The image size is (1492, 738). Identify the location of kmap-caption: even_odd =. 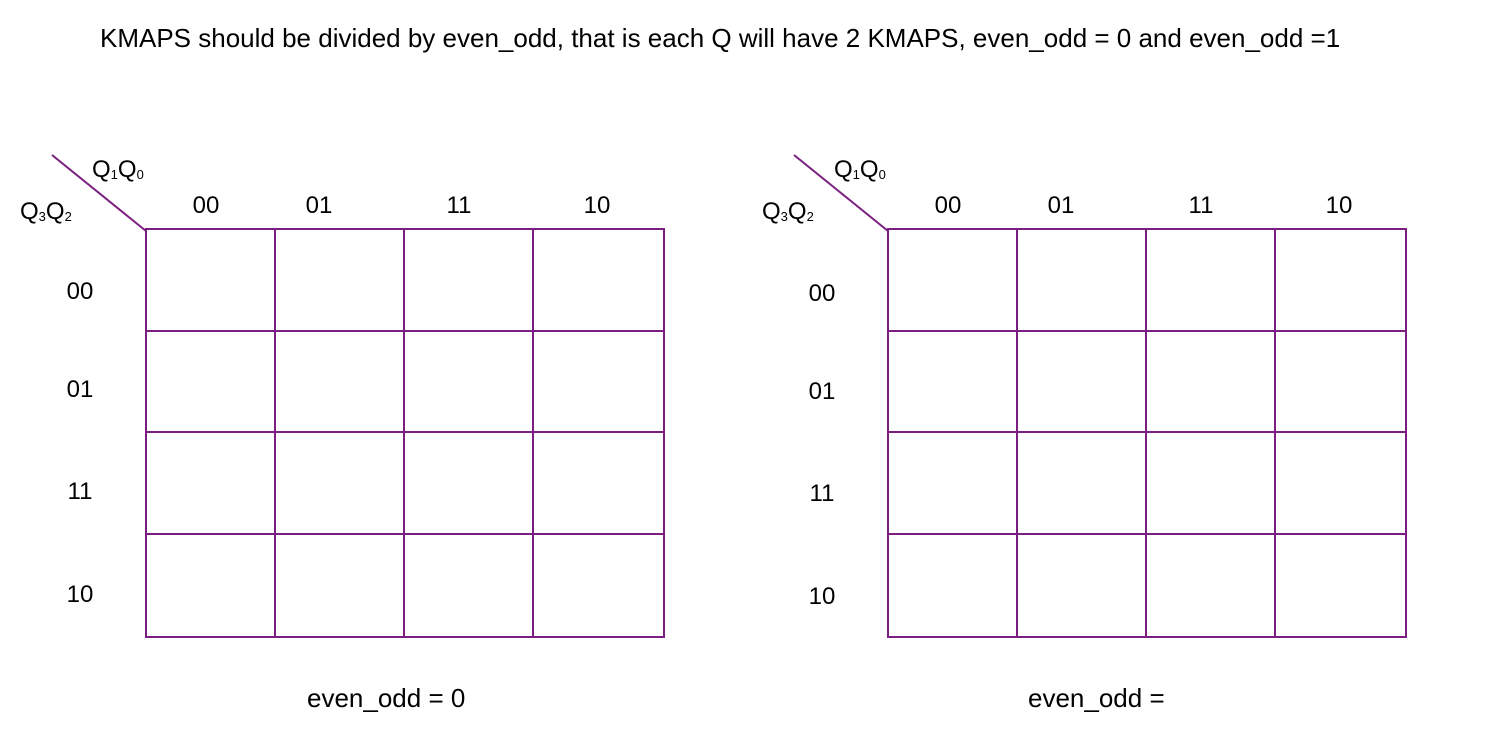
(1096, 698).